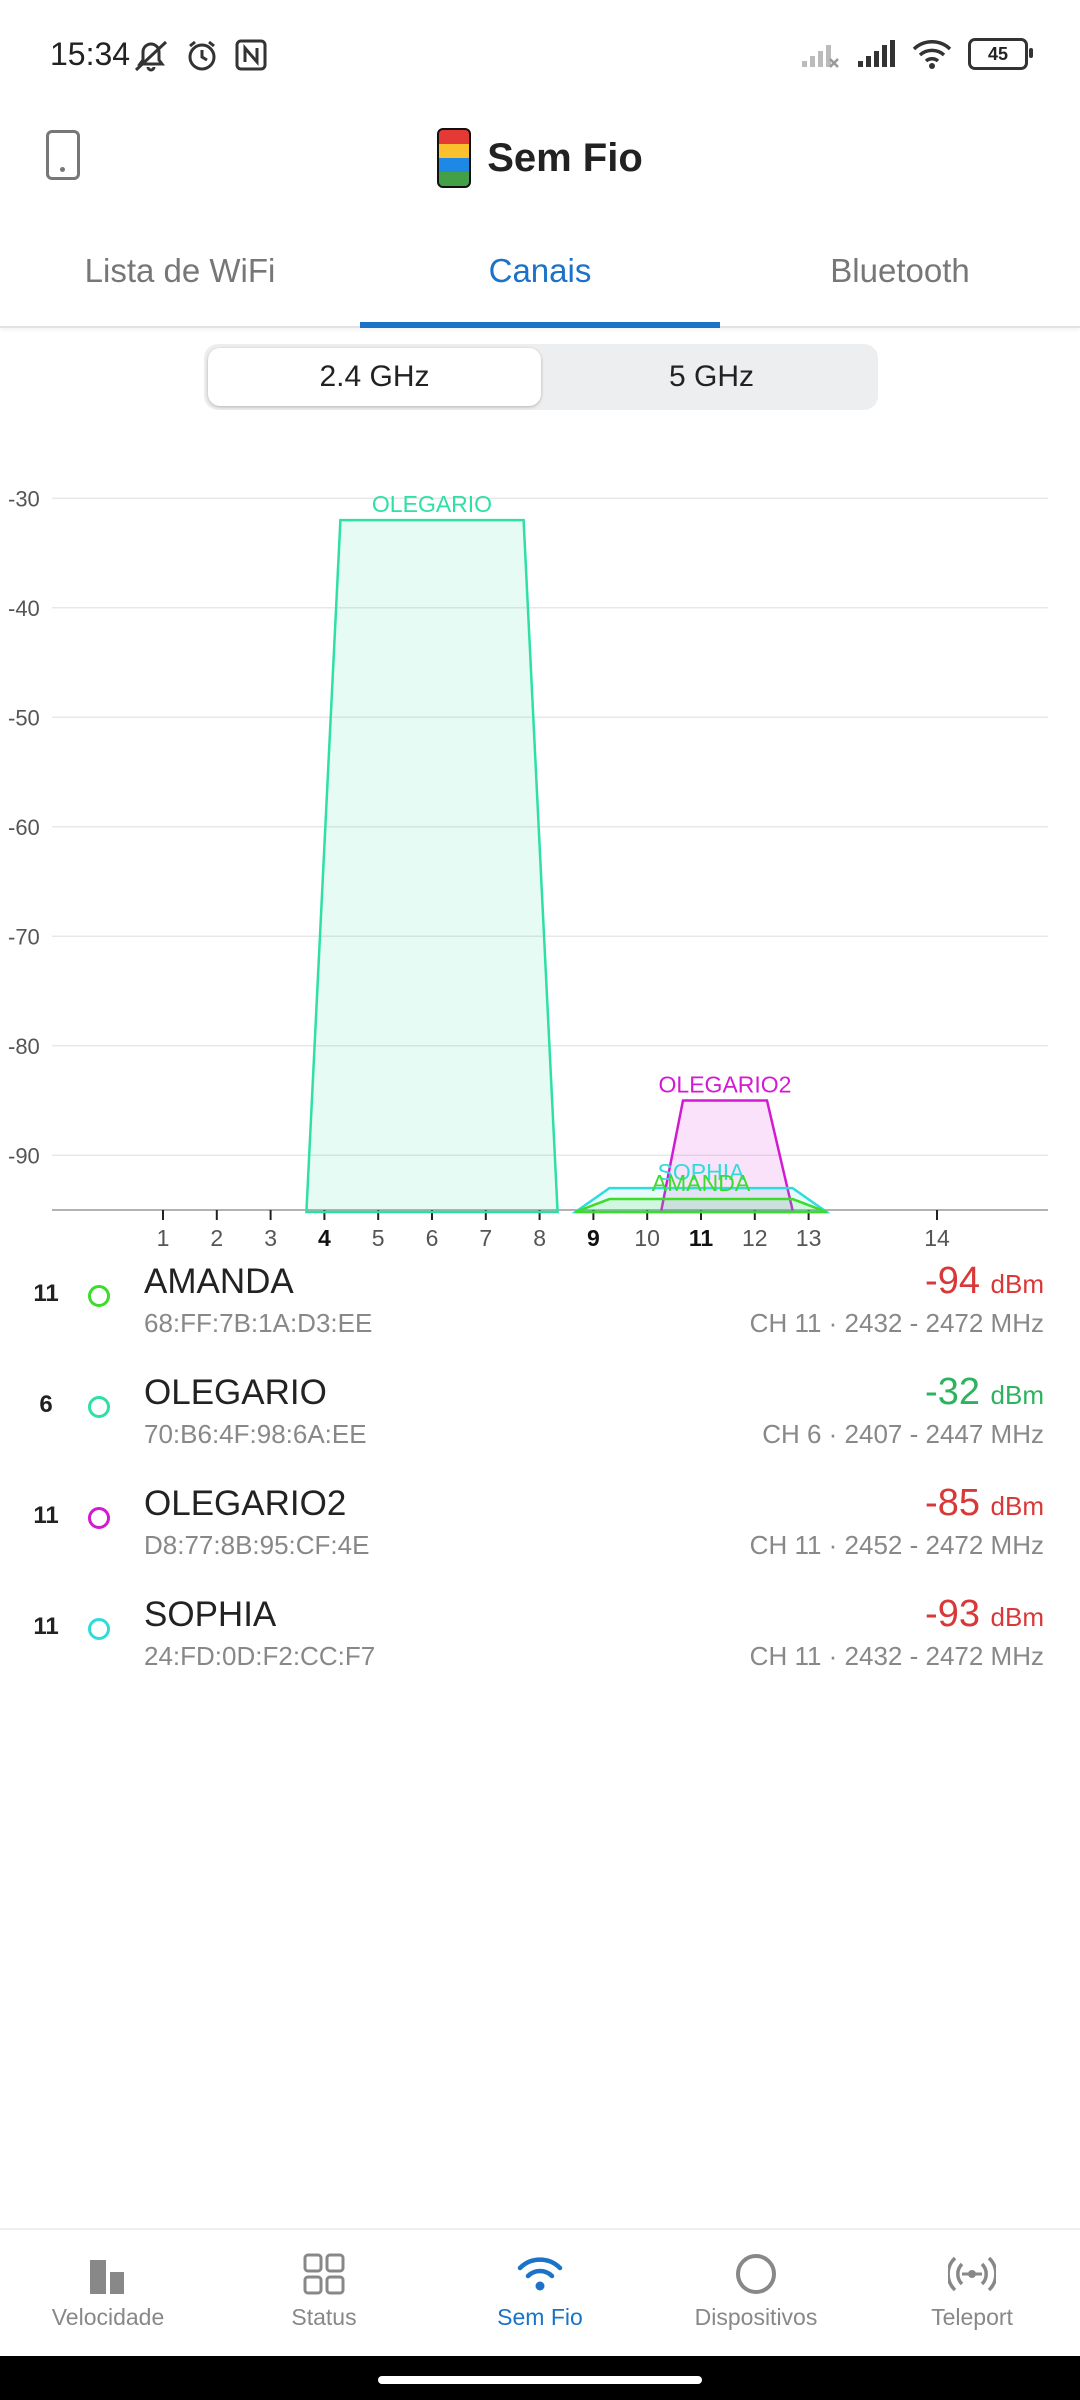 Image resolution: width=1080 pixels, height=2400 pixels. I want to click on nav-teleport-label: Teleport, so click(972, 2317).